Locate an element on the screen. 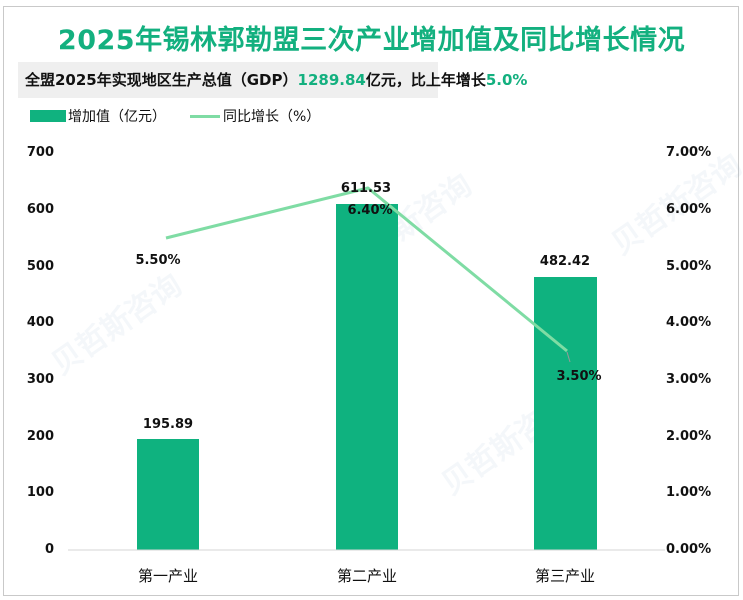  y-axis-right-tick: 2.00% is located at coordinates (689, 436).